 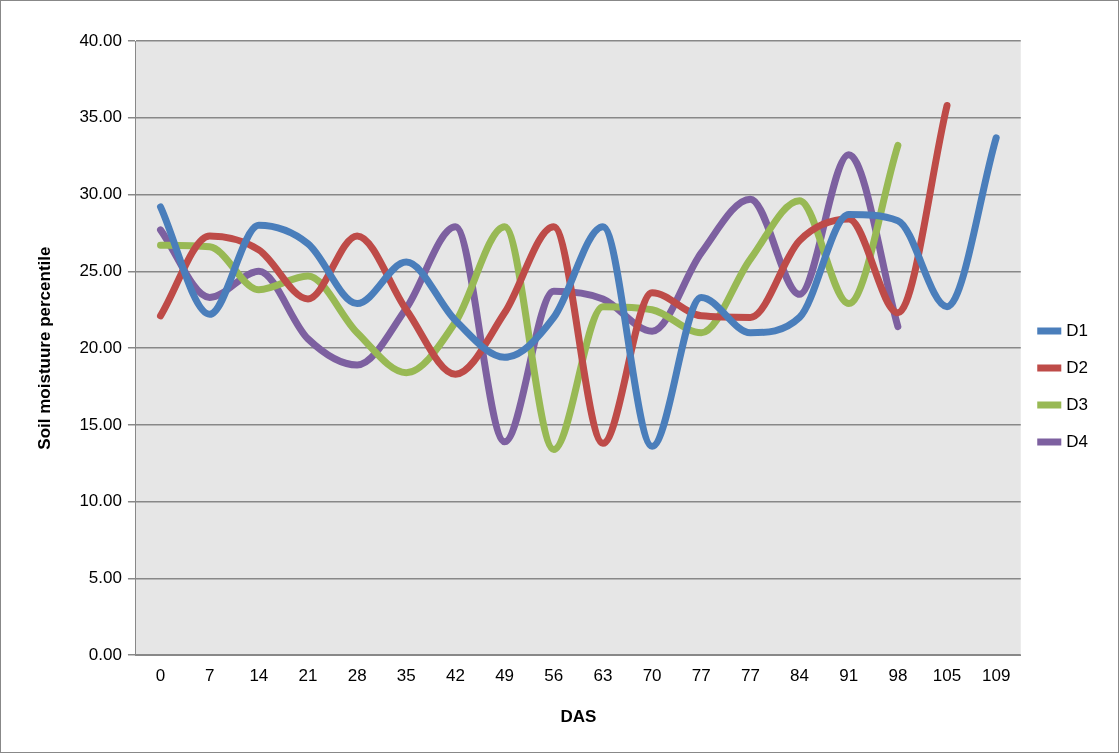 What do you see at coordinates (100, 40) in the screenshot?
I see `y-tick-label: 40.00` at bounding box center [100, 40].